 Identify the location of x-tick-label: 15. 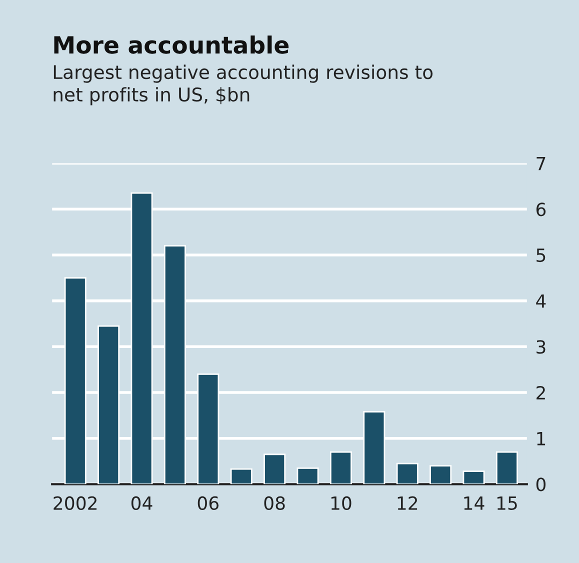
(507, 503).